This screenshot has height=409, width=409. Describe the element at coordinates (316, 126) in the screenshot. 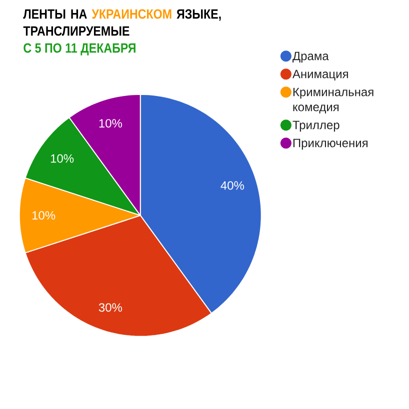

I see `legend-label: Триллер` at that location.